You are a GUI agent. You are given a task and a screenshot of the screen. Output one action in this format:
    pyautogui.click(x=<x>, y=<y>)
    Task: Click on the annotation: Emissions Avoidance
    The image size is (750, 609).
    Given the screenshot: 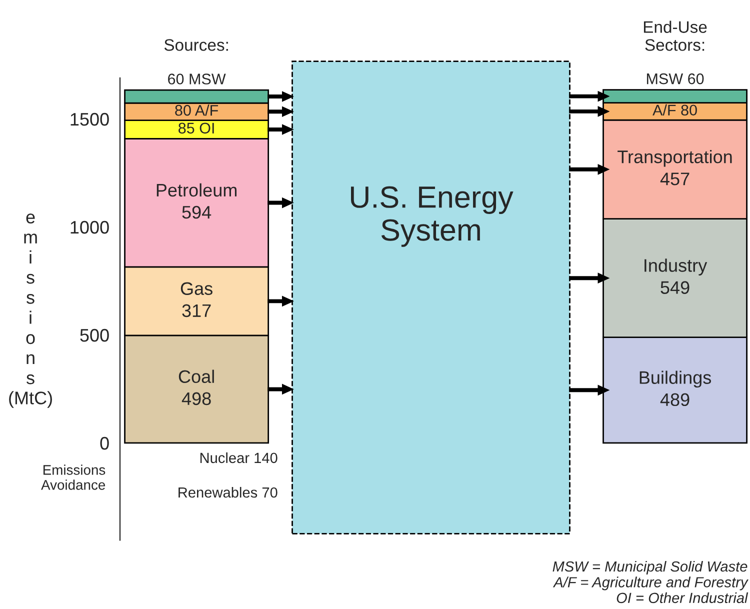 What is the action you would take?
    pyautogui.click(x=73, y=477)
    